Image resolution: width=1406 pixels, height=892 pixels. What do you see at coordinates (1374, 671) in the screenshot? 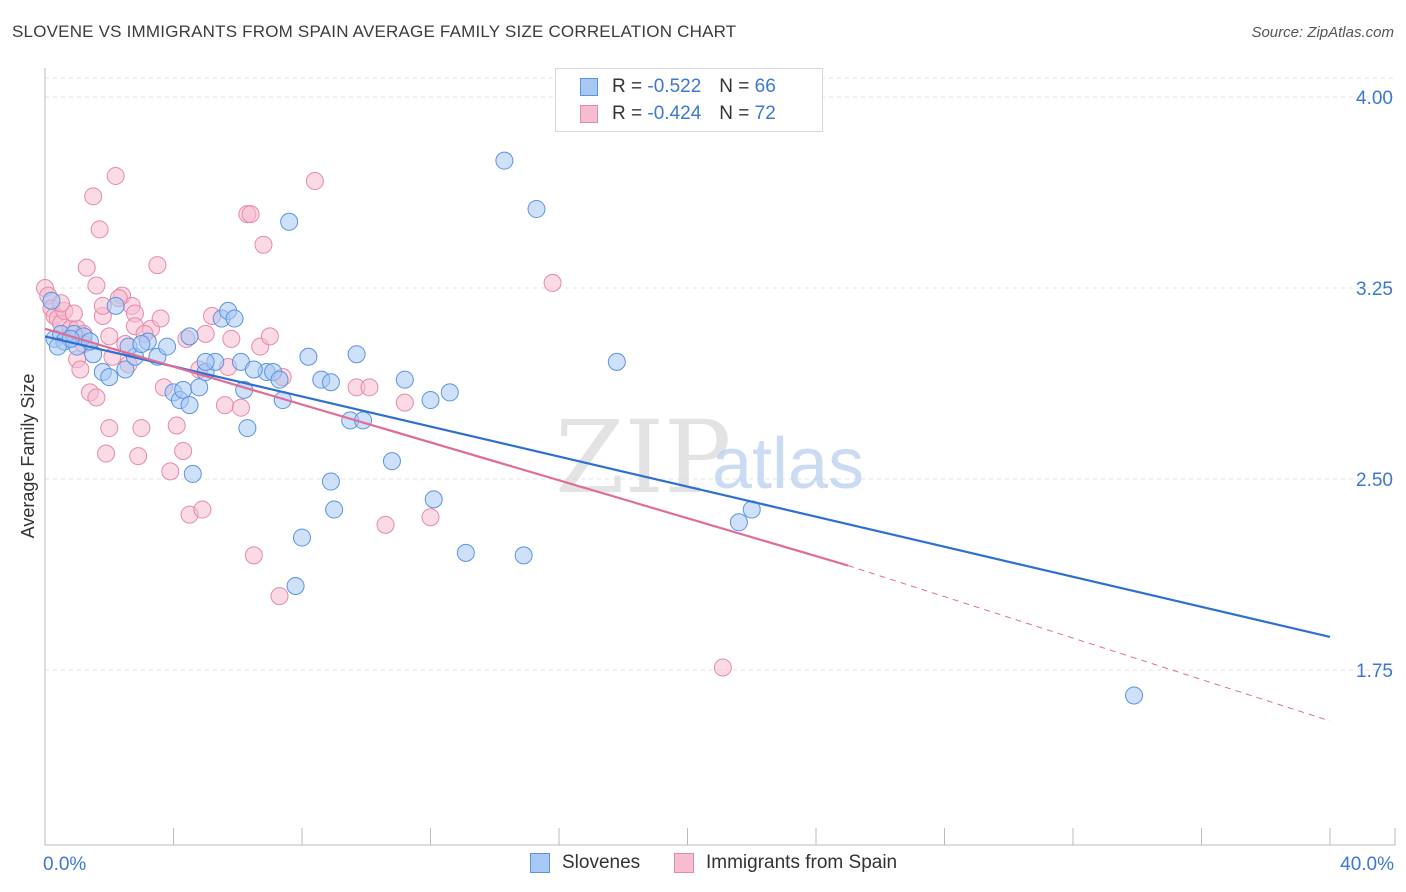
I see `y-tick-label: 1.75` at bounding box center [1374, 671].